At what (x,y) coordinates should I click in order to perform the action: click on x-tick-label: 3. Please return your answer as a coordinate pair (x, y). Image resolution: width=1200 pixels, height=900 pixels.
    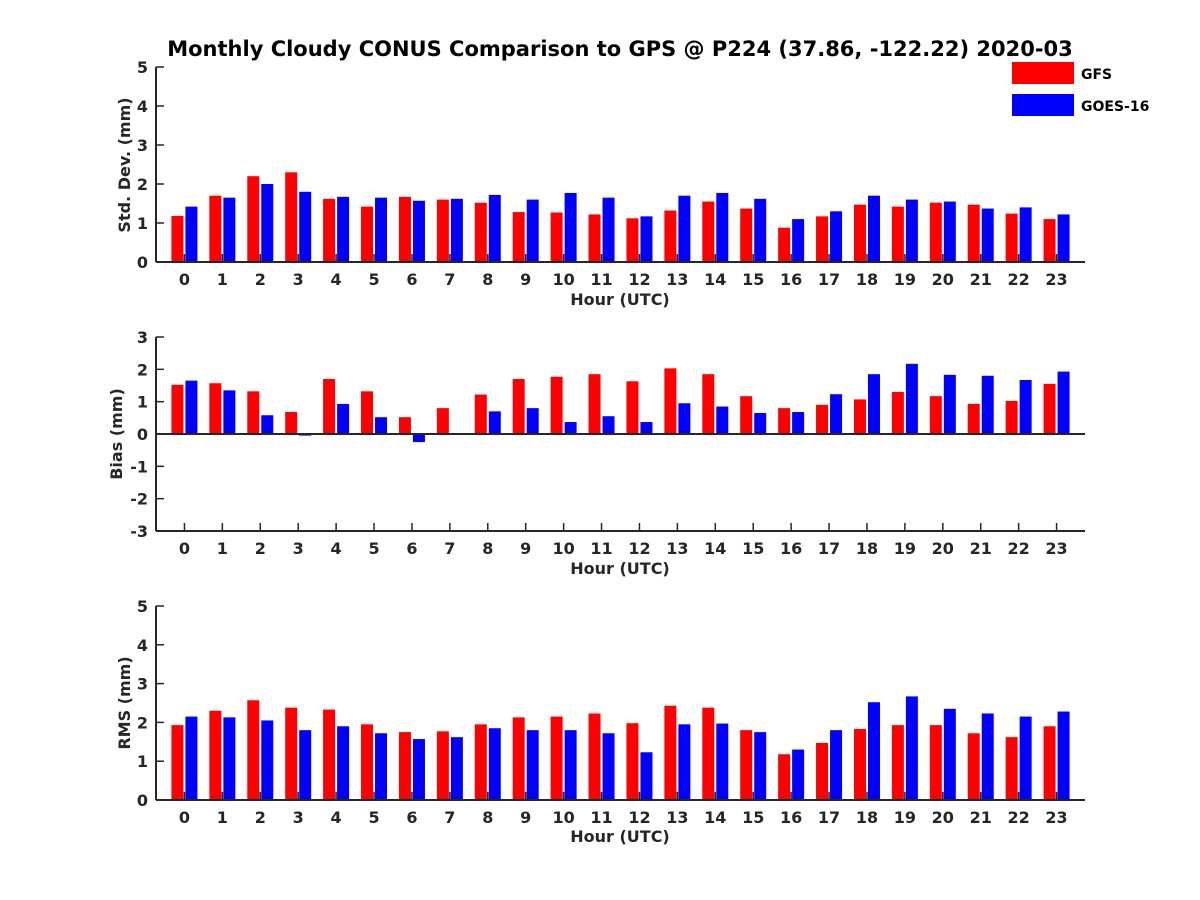
    Looking at the image, I should click on (298, 817).